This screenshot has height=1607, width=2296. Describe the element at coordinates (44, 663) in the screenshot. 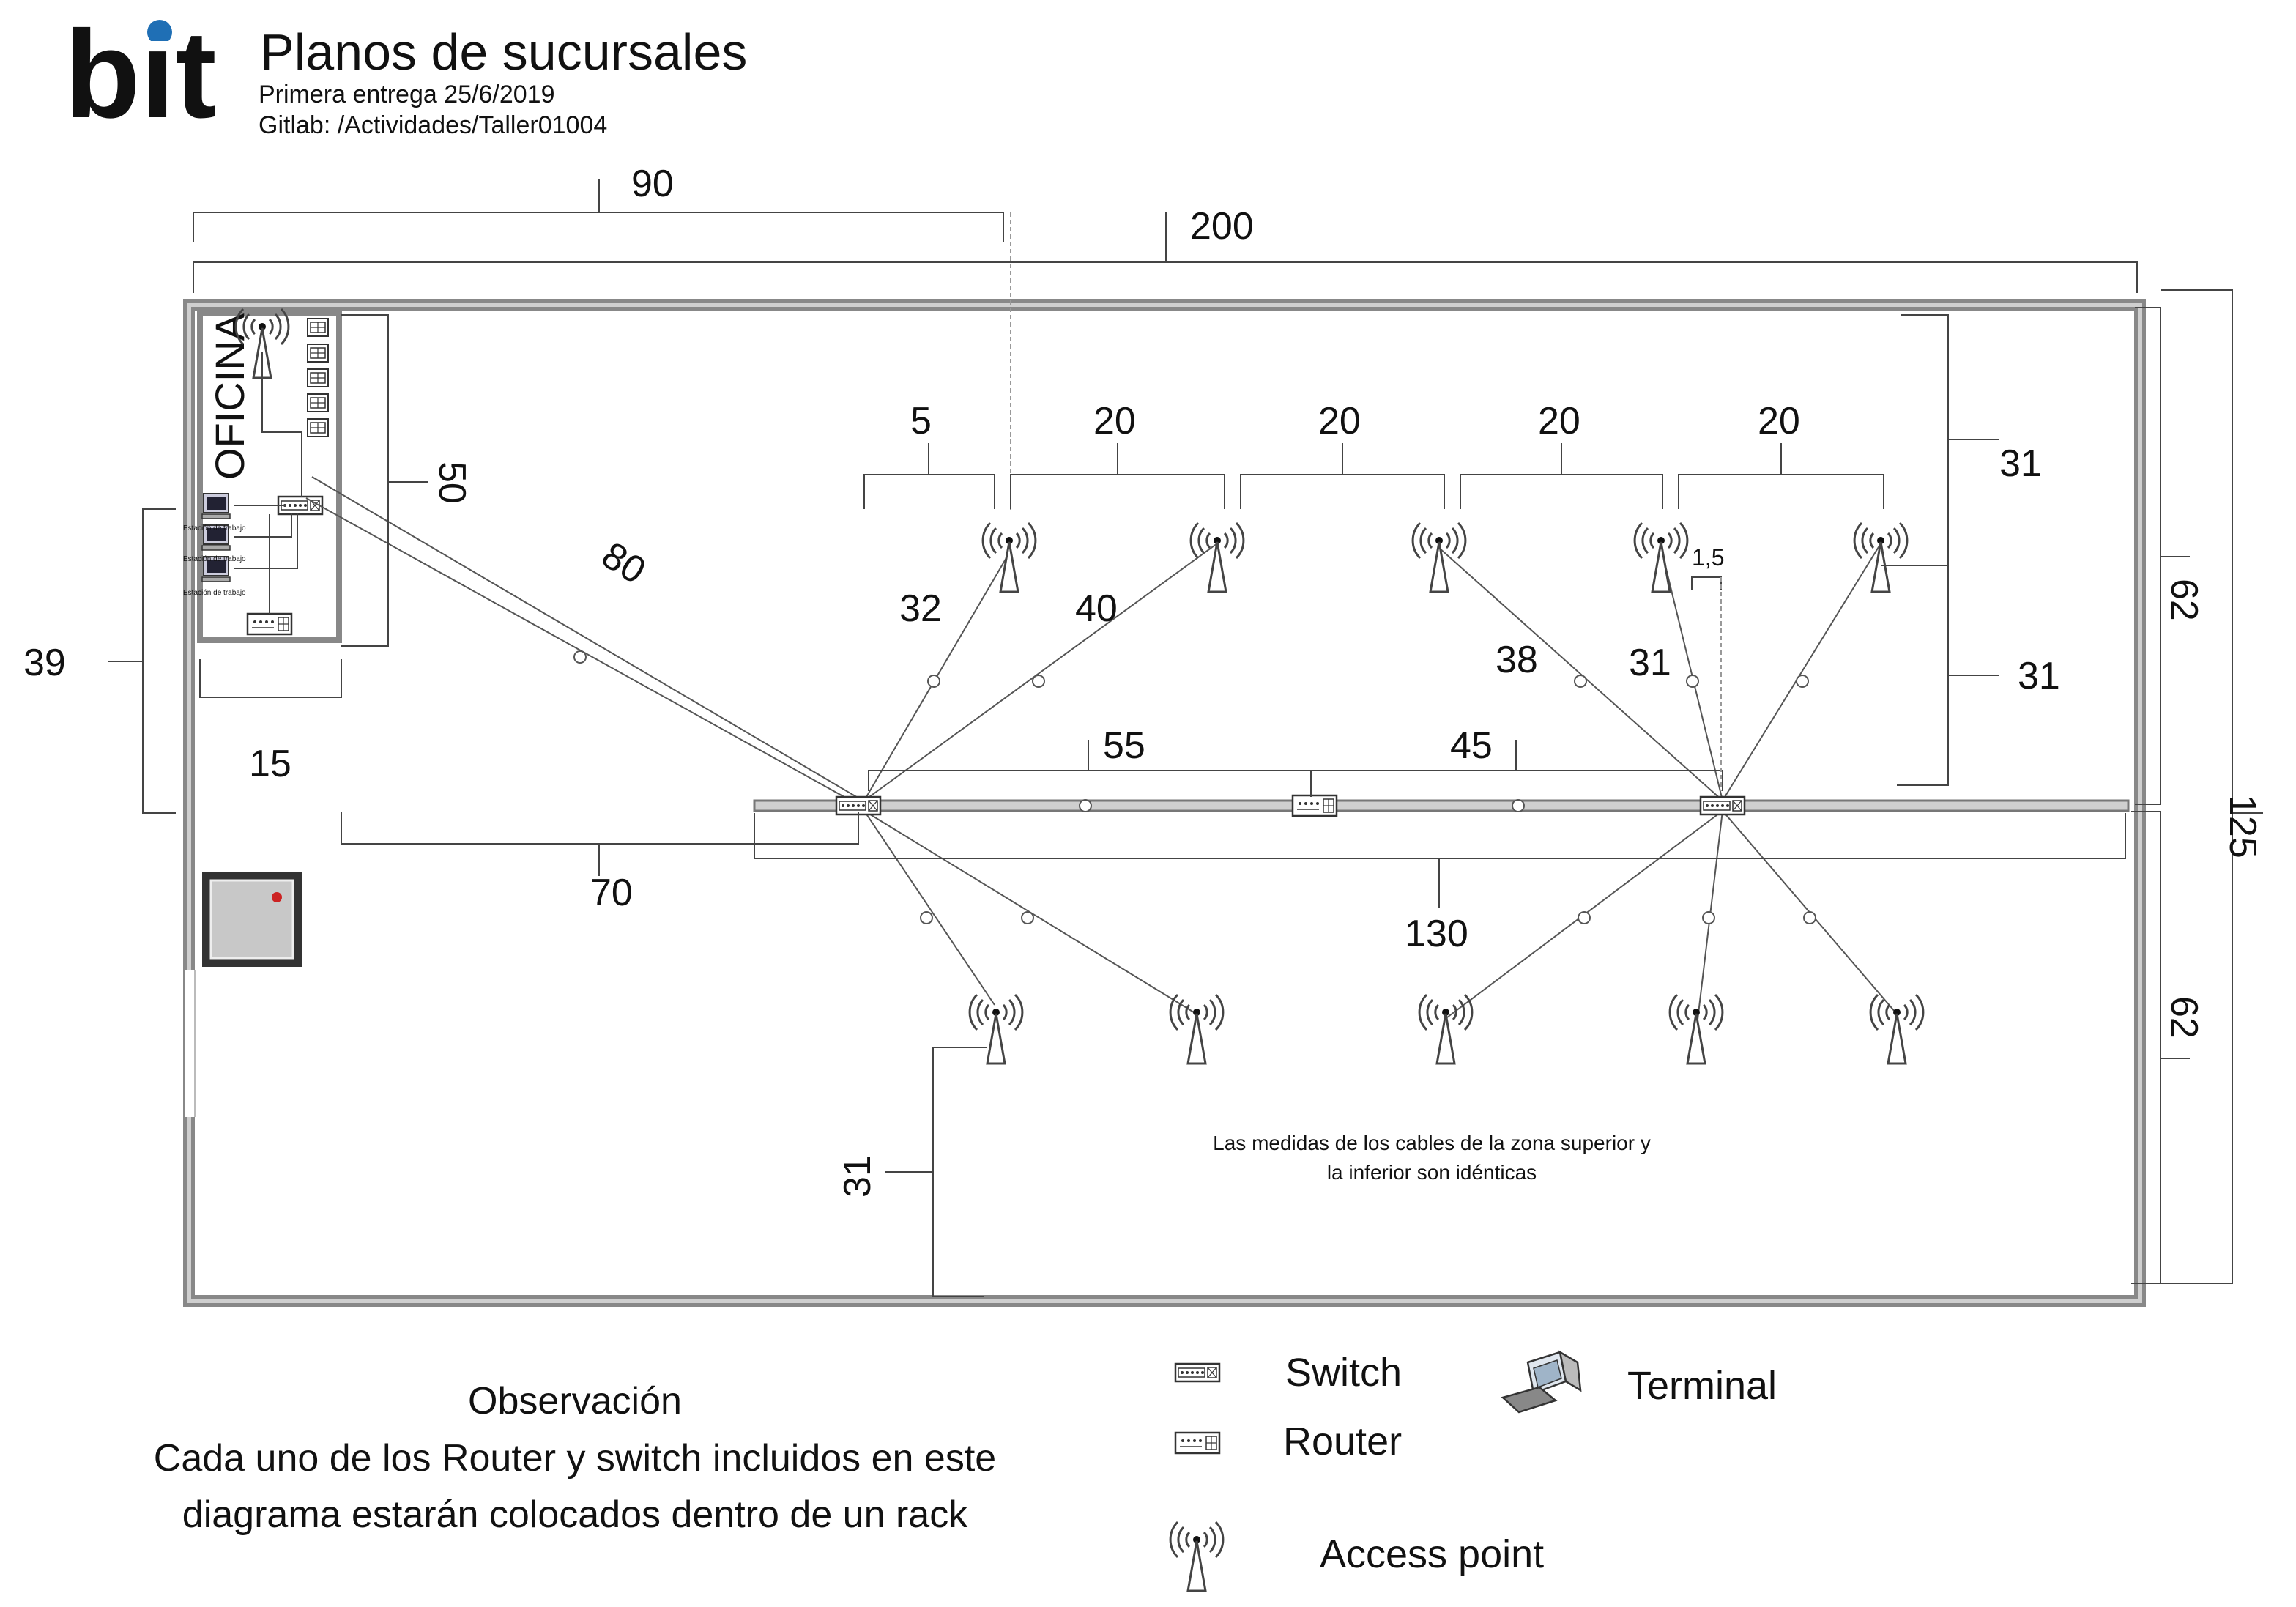

I see `dim-39: 39` at that location.